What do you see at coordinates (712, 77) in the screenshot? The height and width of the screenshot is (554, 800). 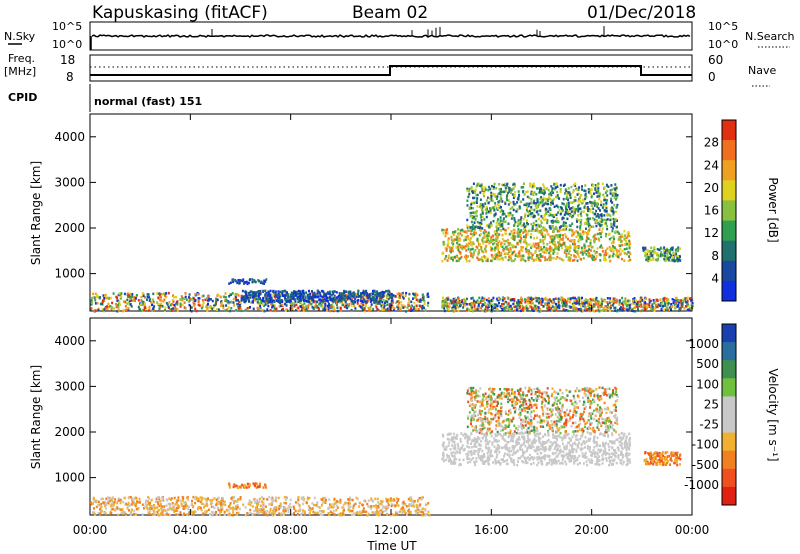 I see `nave-tick-bottom: 0` at bounding box center [712, 77].